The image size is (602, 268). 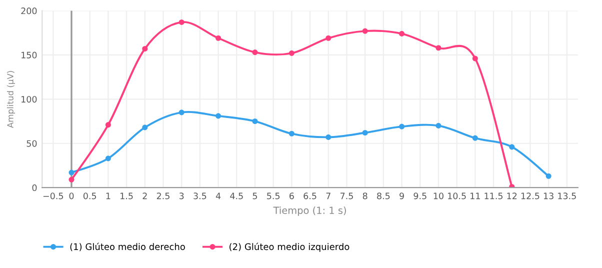 What do you see at coordinates (53, 196) in the screenshot?
I see `x-tick-label: −0.5` at bounding box center [53, 196].